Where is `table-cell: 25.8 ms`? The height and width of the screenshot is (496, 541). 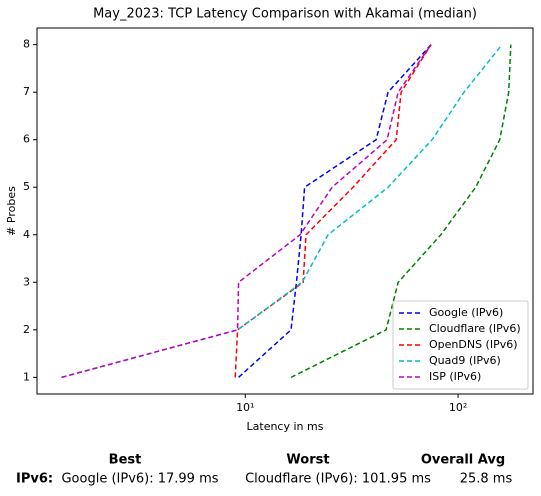 table-cell: 25.8 ms is located at coordinates (486, 479).